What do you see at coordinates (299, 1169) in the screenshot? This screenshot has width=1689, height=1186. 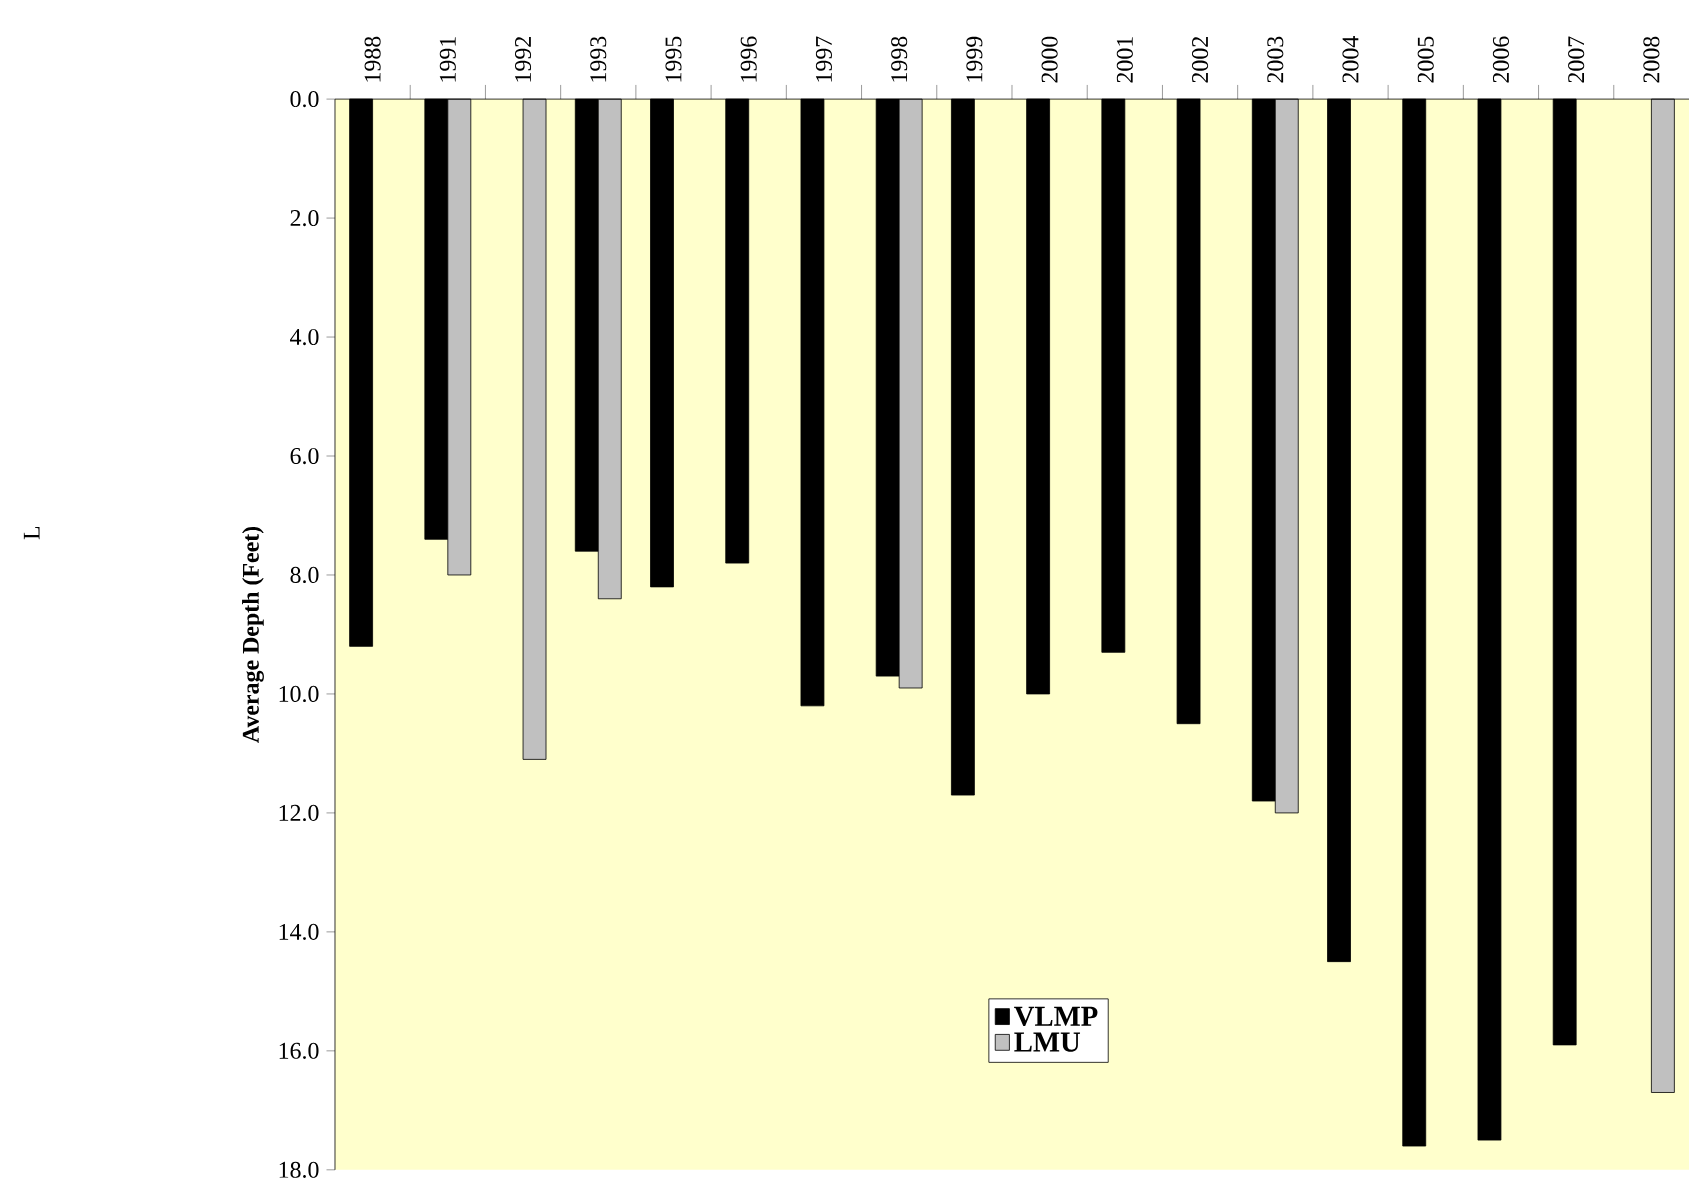 I see `y-tick-label: 18.0` at bounding box center [299, 1169].